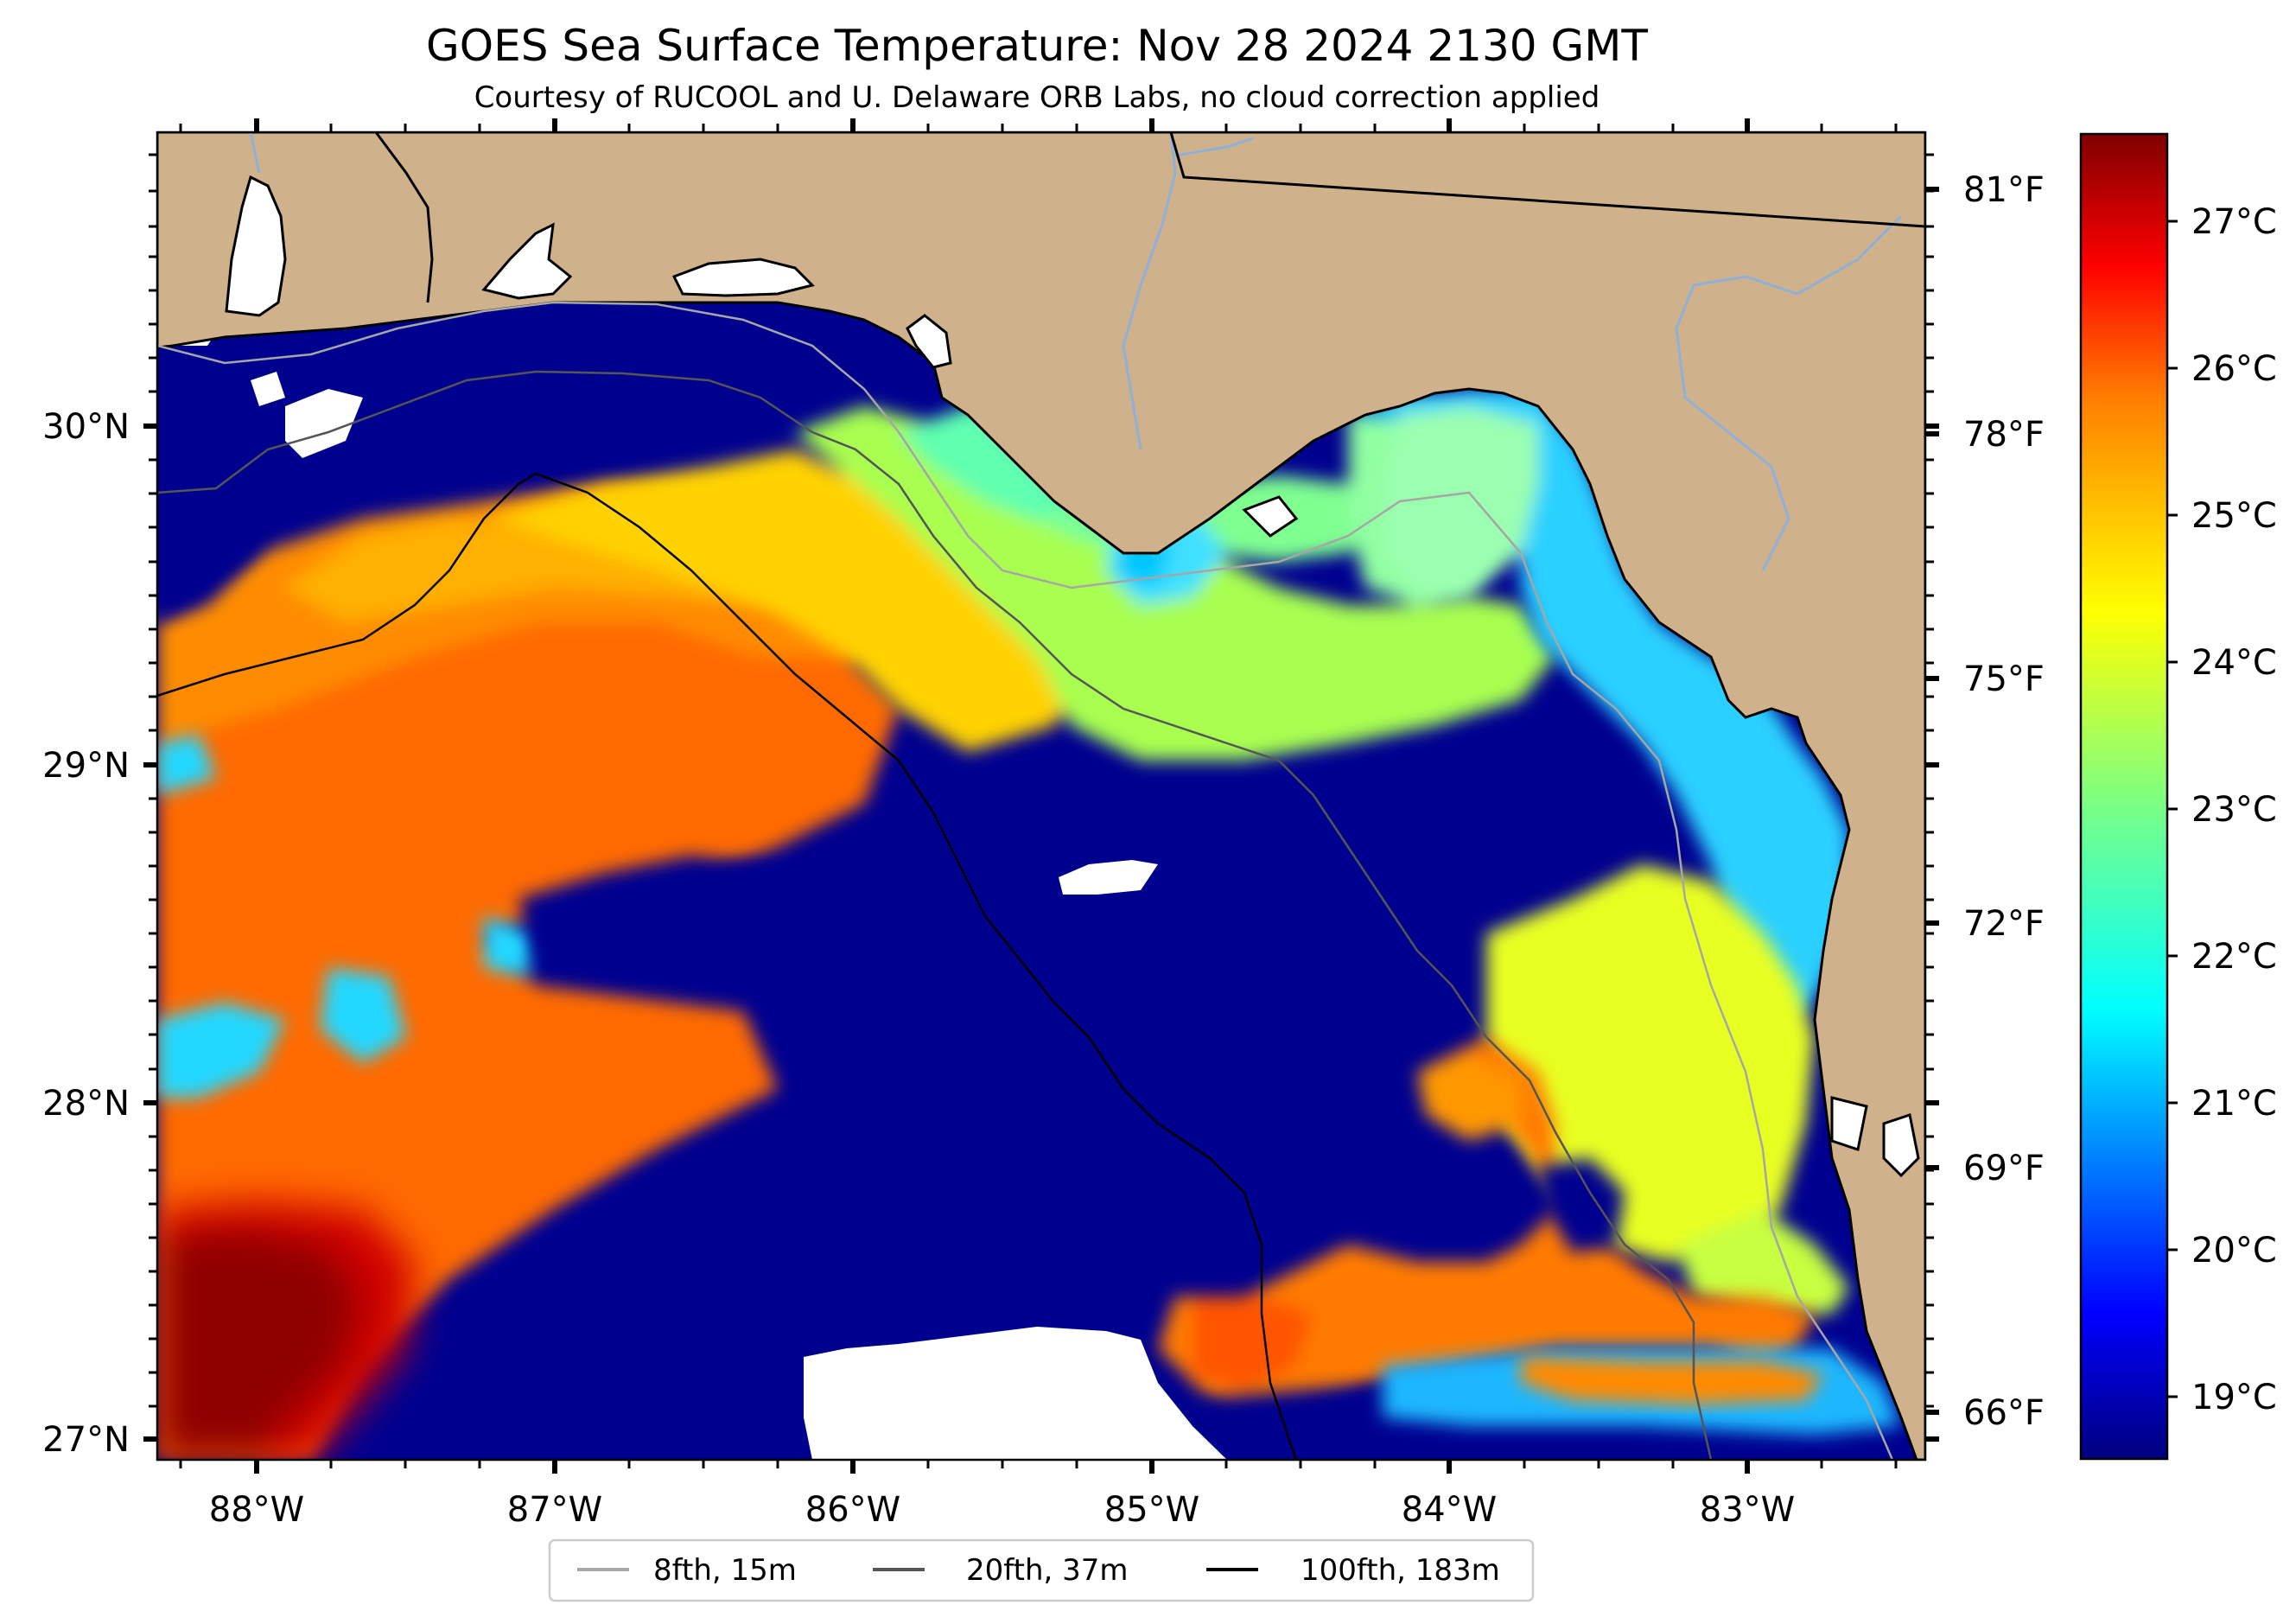 The image size is (2296, 1624). What do you see at coordinates (2004, 801) in the screenshot?
I see `fahrenheit-labels: 81°F 78°F 75°F 72°F 69°F 66°F` at bounding box center [2004, 801].